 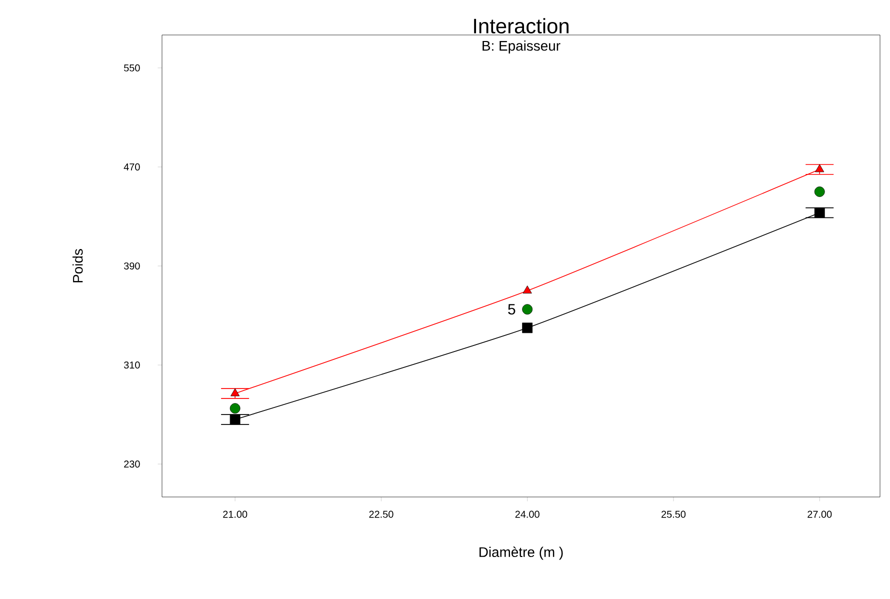 I want to click on x-axis-title: Diamètre (m ), so click(x=521, y=553).